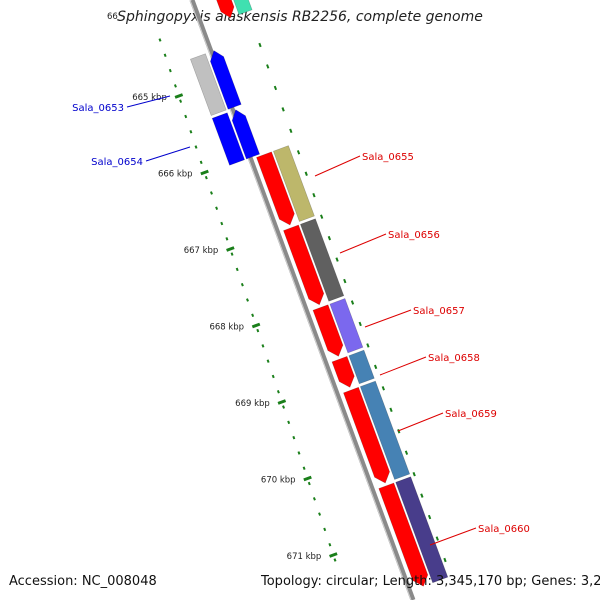  What do you see at coordinates (112, 17) in the screenshot?
I see `kbp-label-cut: 66` at bounding box center [112, 17].